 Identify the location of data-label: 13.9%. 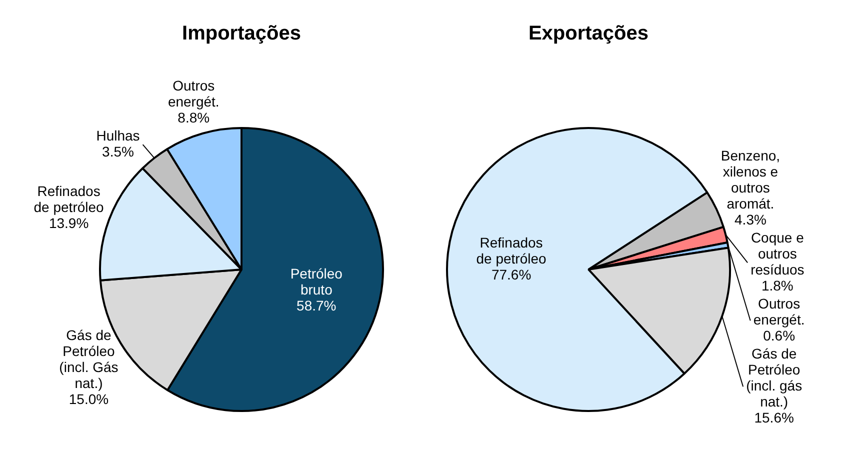
(68, 223).